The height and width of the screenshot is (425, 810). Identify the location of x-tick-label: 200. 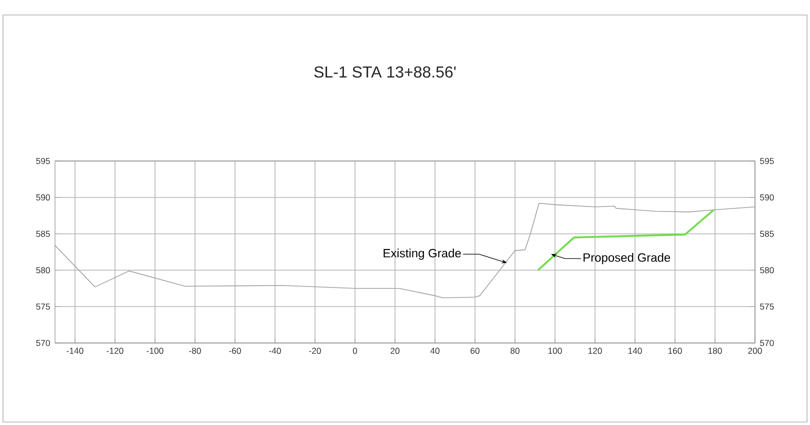
(755, 351).